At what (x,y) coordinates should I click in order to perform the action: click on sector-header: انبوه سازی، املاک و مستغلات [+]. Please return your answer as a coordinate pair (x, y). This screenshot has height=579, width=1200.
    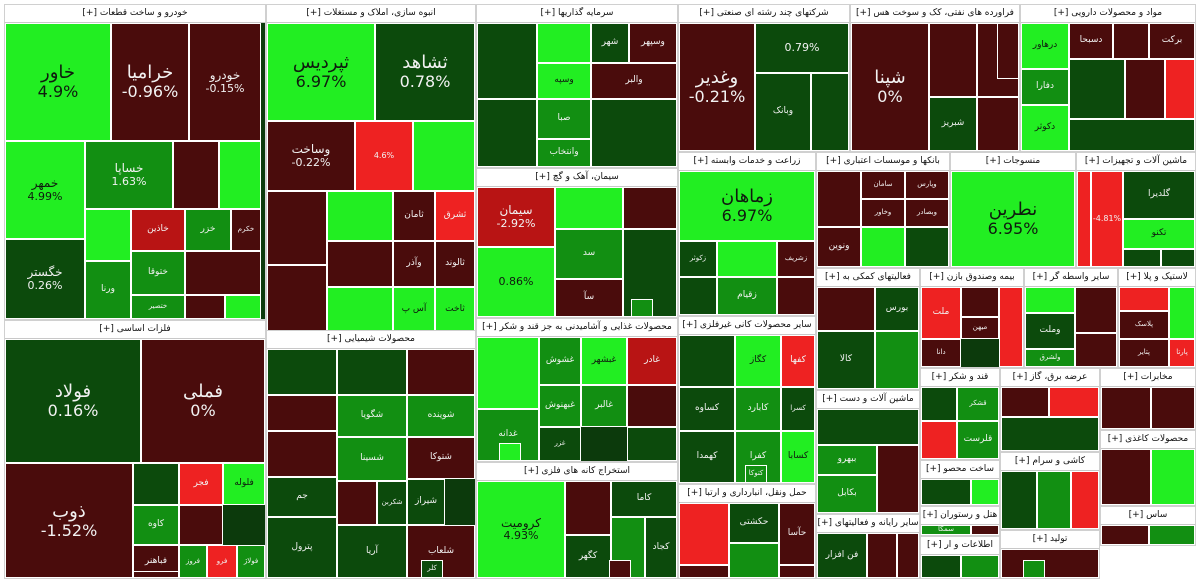
    Looking at the image, I should click on (371, 14).